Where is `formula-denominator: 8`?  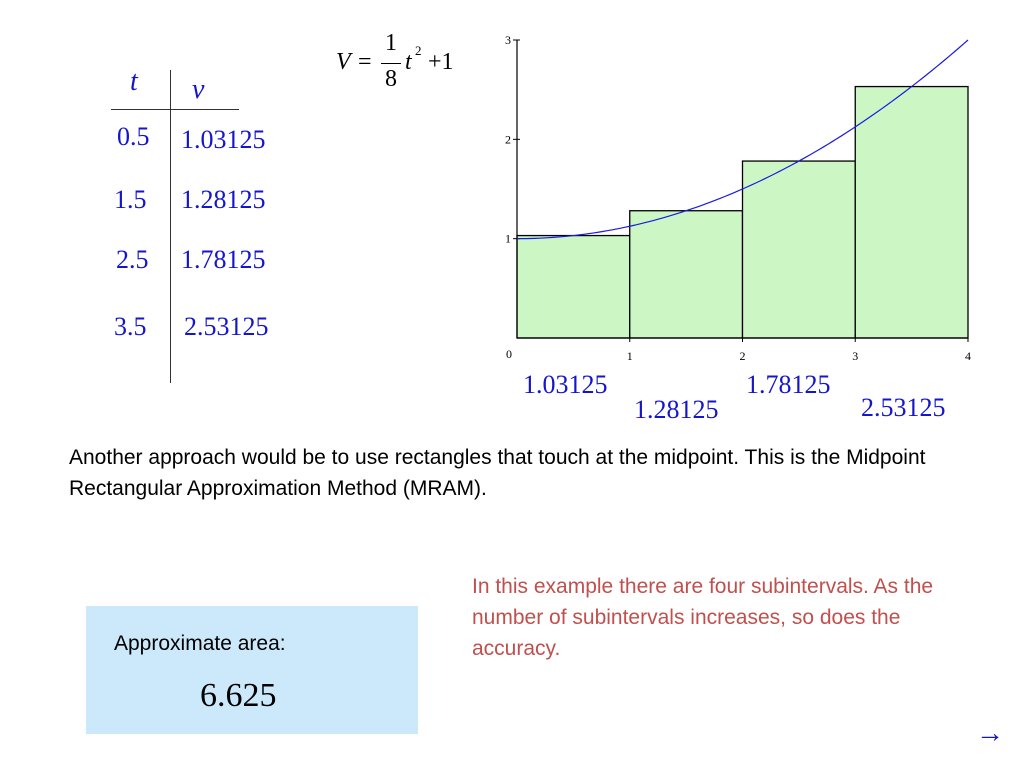 formula-denominator: 8 is located at coordinates (391, 79).